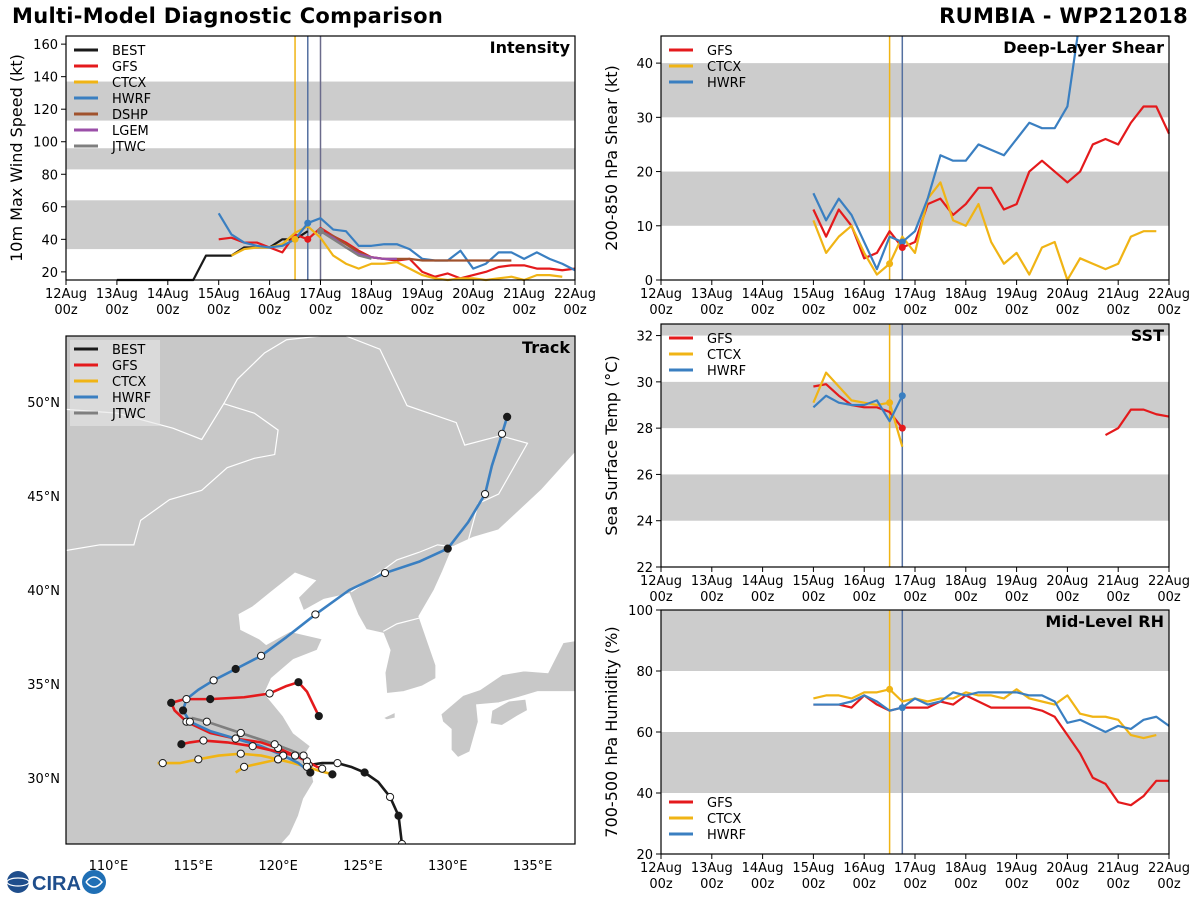  I want to click on y-tick-label: 120, so click(45, 110).